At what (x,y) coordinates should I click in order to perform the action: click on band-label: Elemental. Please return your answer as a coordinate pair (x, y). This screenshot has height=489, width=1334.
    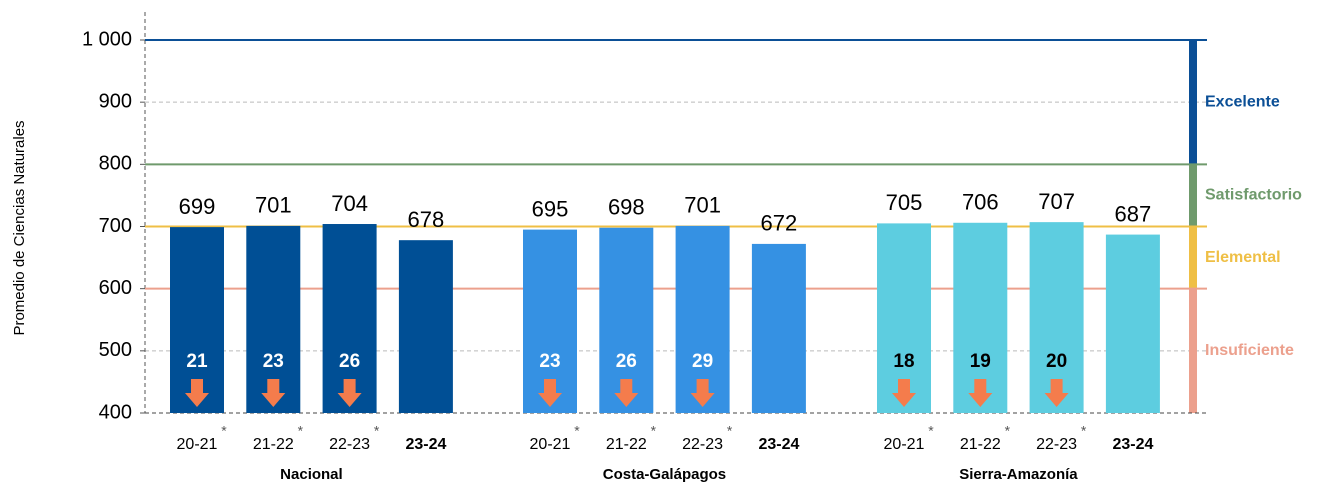
    Looking at the image, I should click on (1243, 257).